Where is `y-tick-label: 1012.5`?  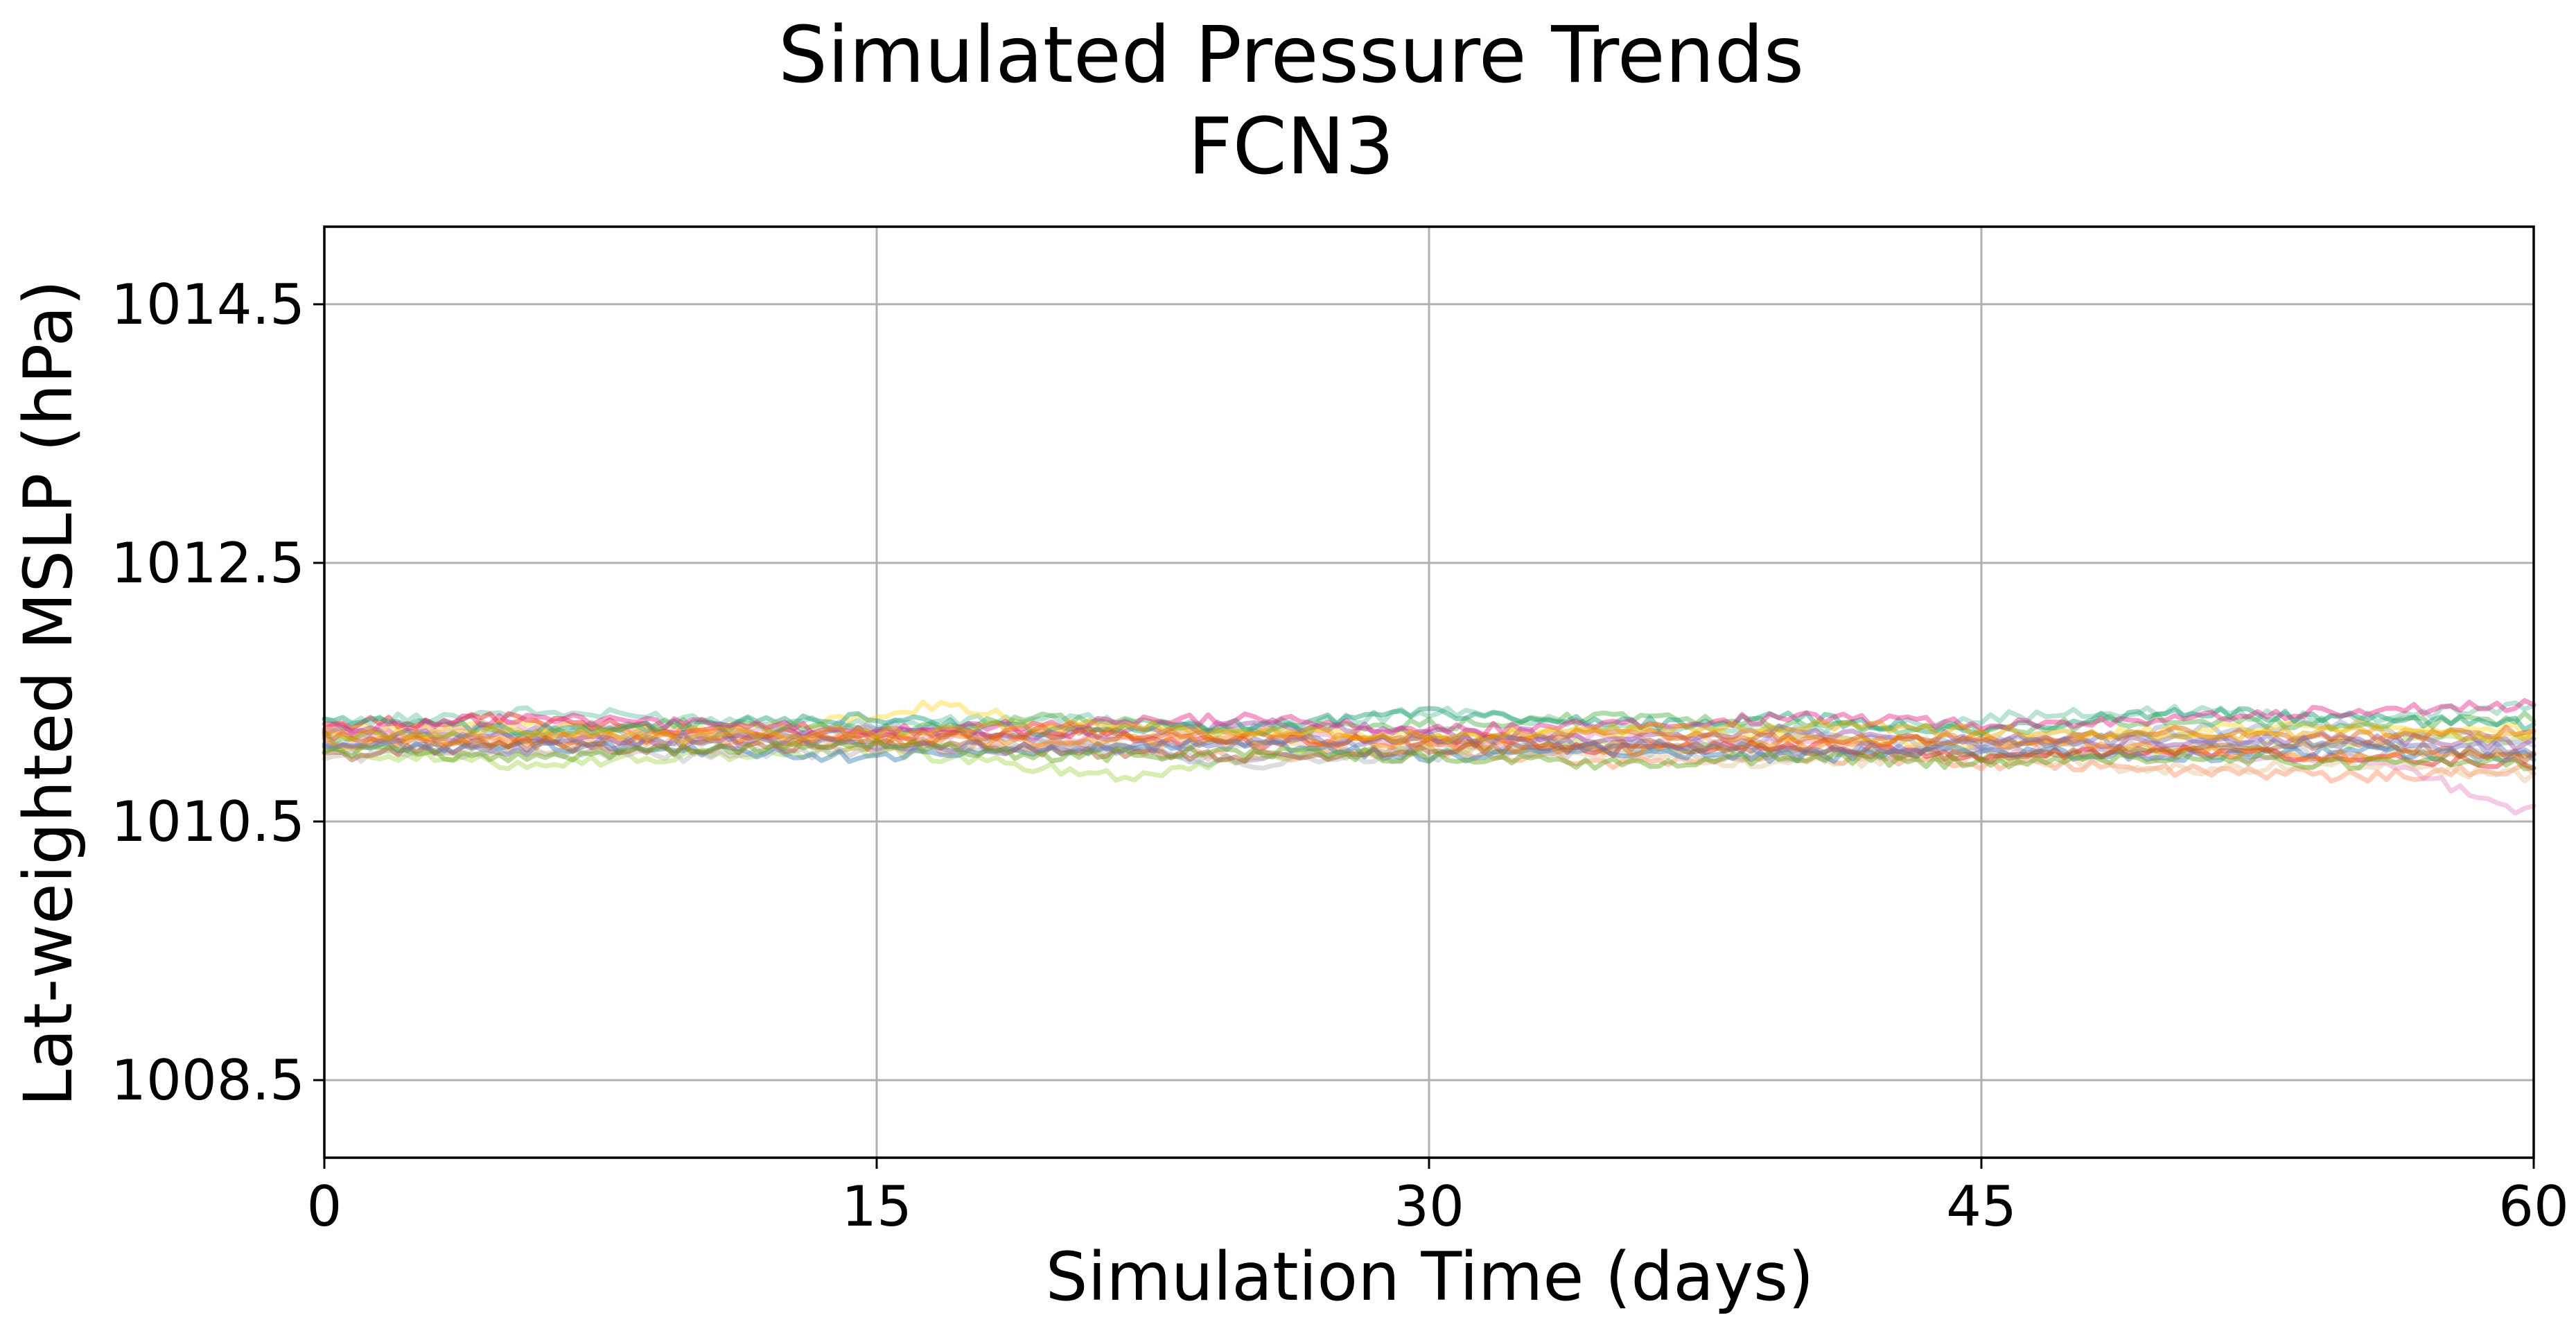
y-tick-label: 1012.5 is located at coordinates (208, 563).